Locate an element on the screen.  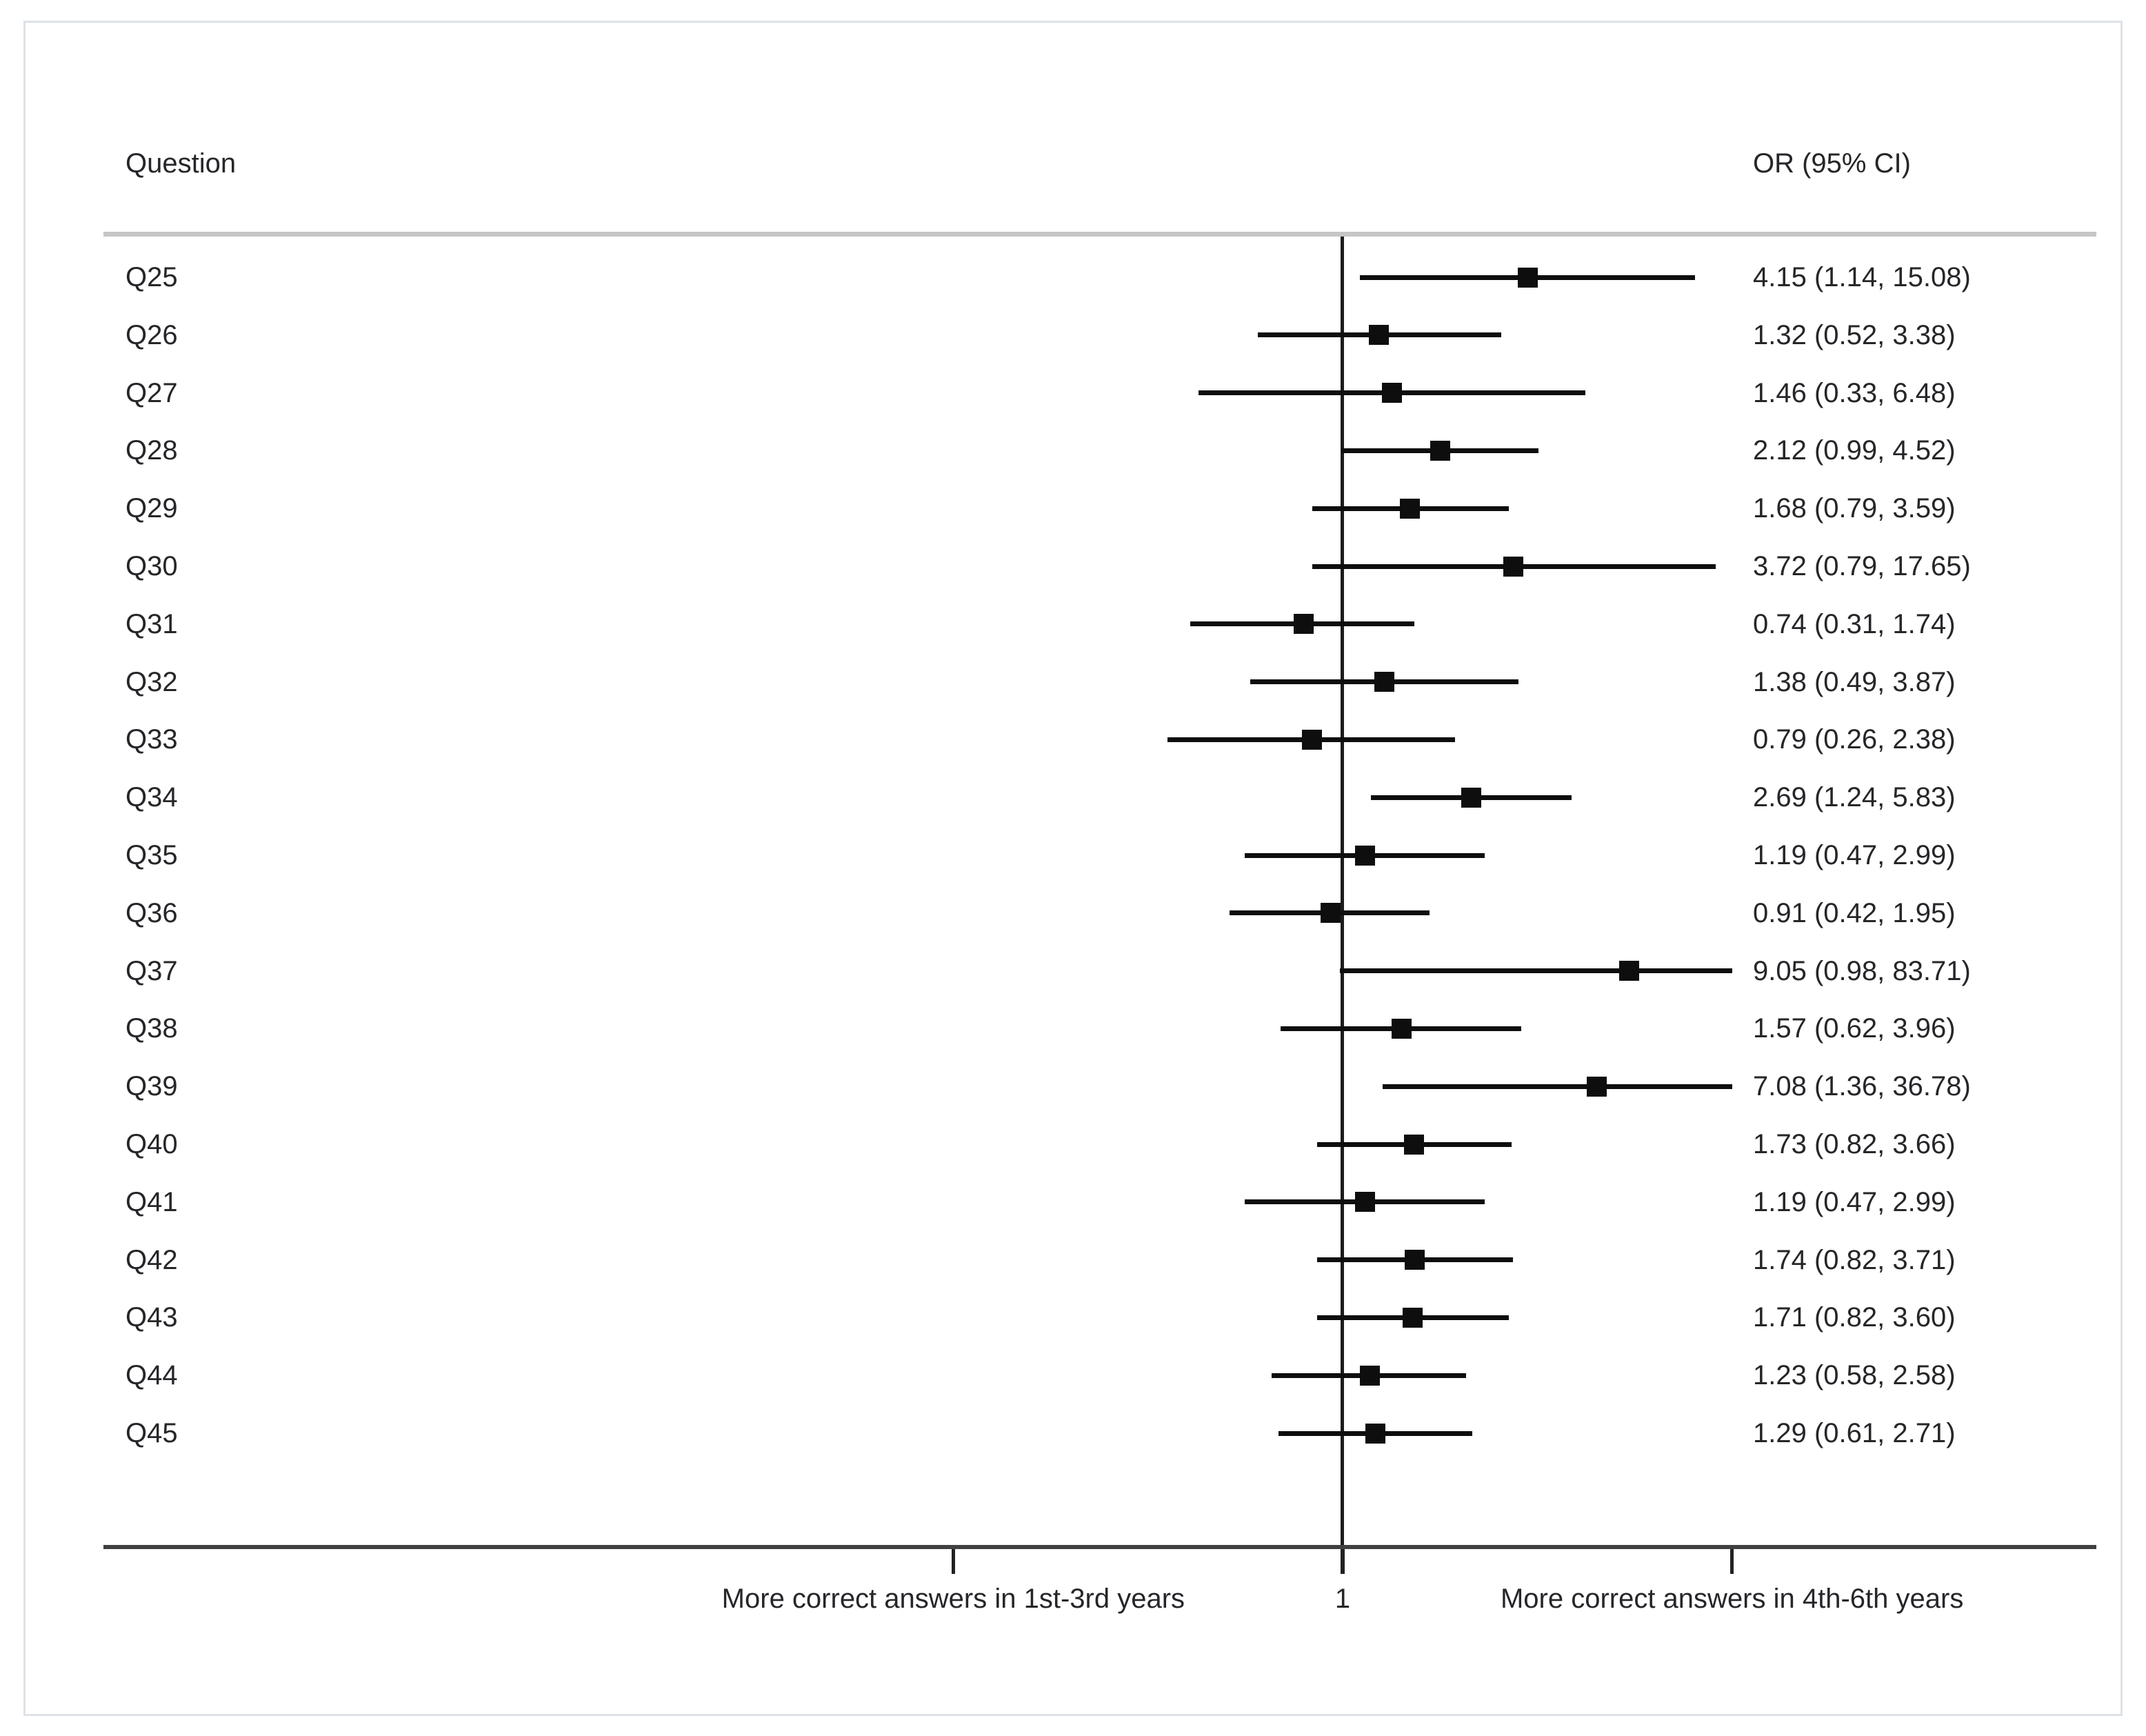
header-divider-rule is located at coordinates (1099, 234).